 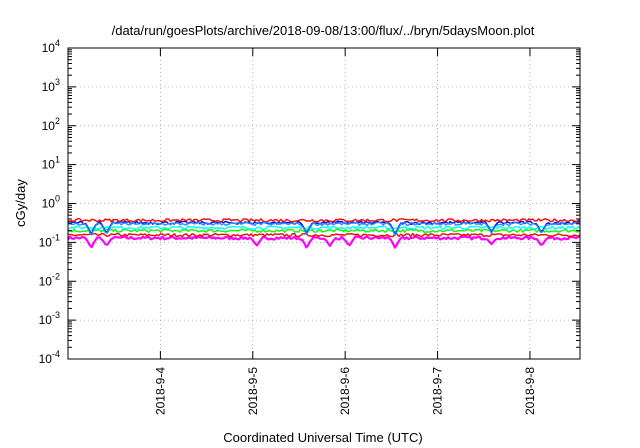 What do you see at coordinates (253, 391) in the screenshot?
I see `x-tick-label: 2018-9-5` at bounding box center [253, 391].